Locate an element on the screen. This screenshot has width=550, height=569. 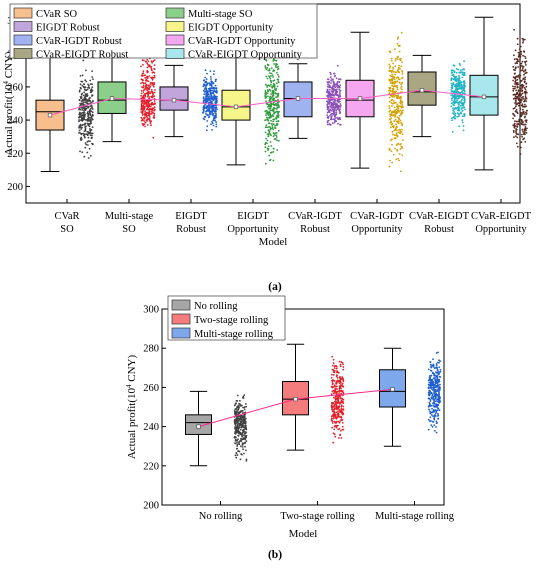
x-tick-label: EIGDT is located at coordinates (253, 216).